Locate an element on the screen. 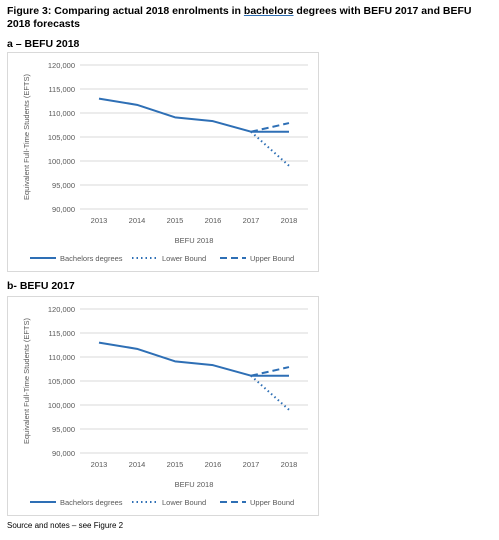 This screenshot has height=540, width=499. figure-title-underlined-word: bachelors is located at coordinates (268, 11).